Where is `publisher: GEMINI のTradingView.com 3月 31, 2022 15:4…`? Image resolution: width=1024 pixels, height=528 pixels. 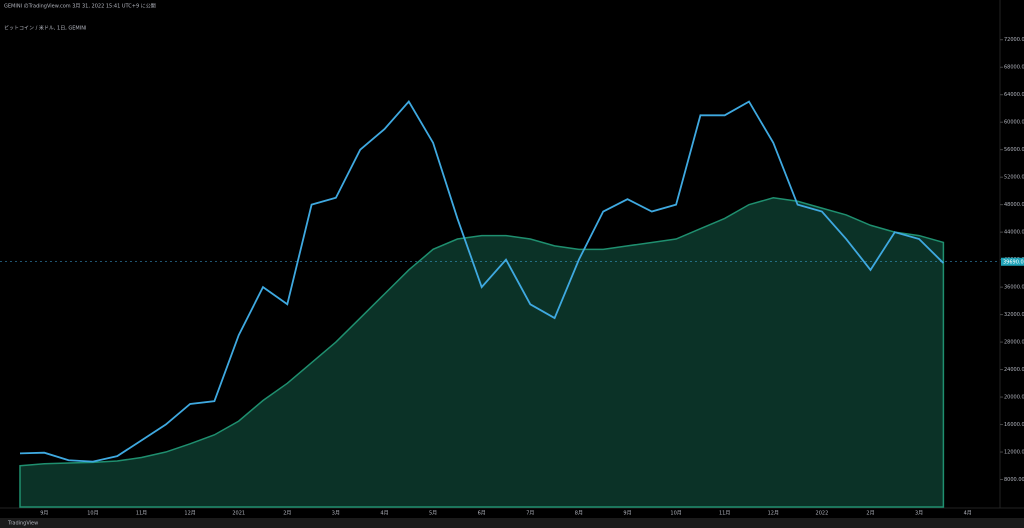 publisher: GEMINI のTradingView.com 3月 31, 2022 15:4… is located at coordinates (80, 7).